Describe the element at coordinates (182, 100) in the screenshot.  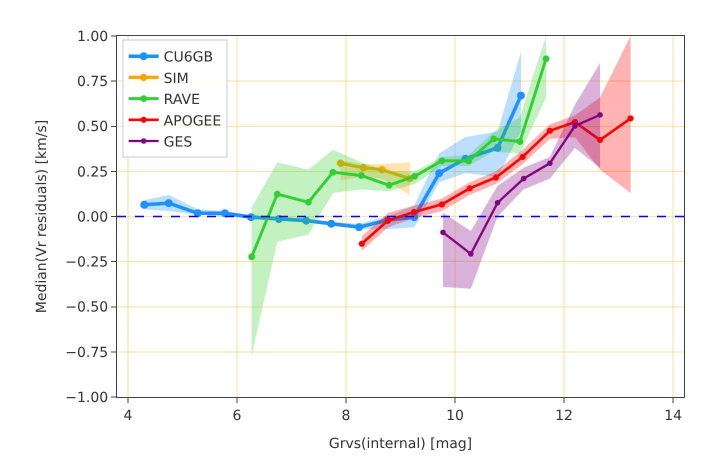
I see `legend-label: RAVE` at that location.